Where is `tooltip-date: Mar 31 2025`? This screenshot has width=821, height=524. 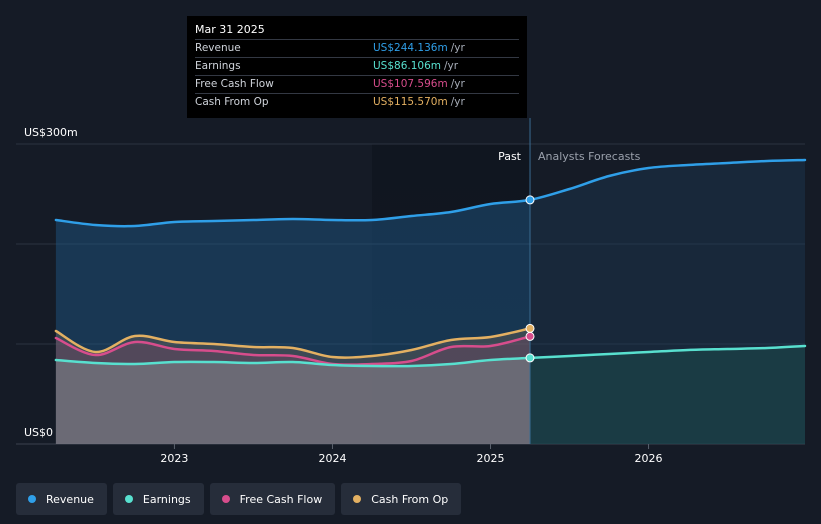 tooltip-date: Mar 31 2025 is located at coordinates (230, 29).